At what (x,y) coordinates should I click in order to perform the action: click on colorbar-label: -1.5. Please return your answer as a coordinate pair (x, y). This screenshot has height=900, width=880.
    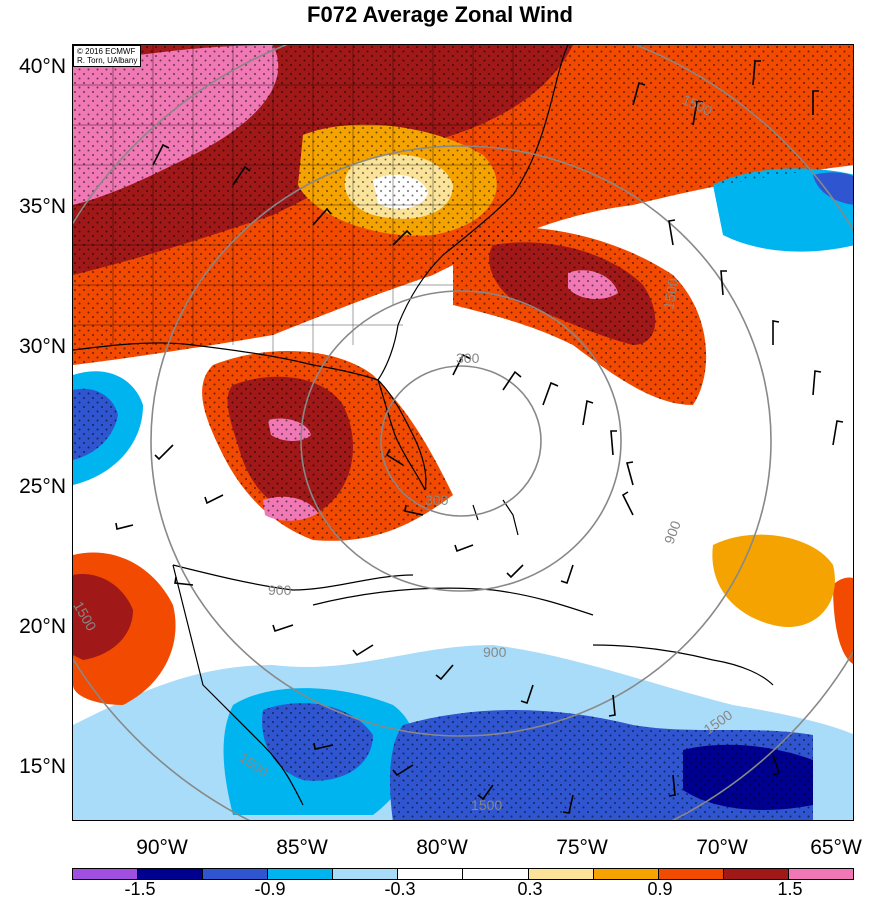
    Looking at the image, I should click on (140, 889).